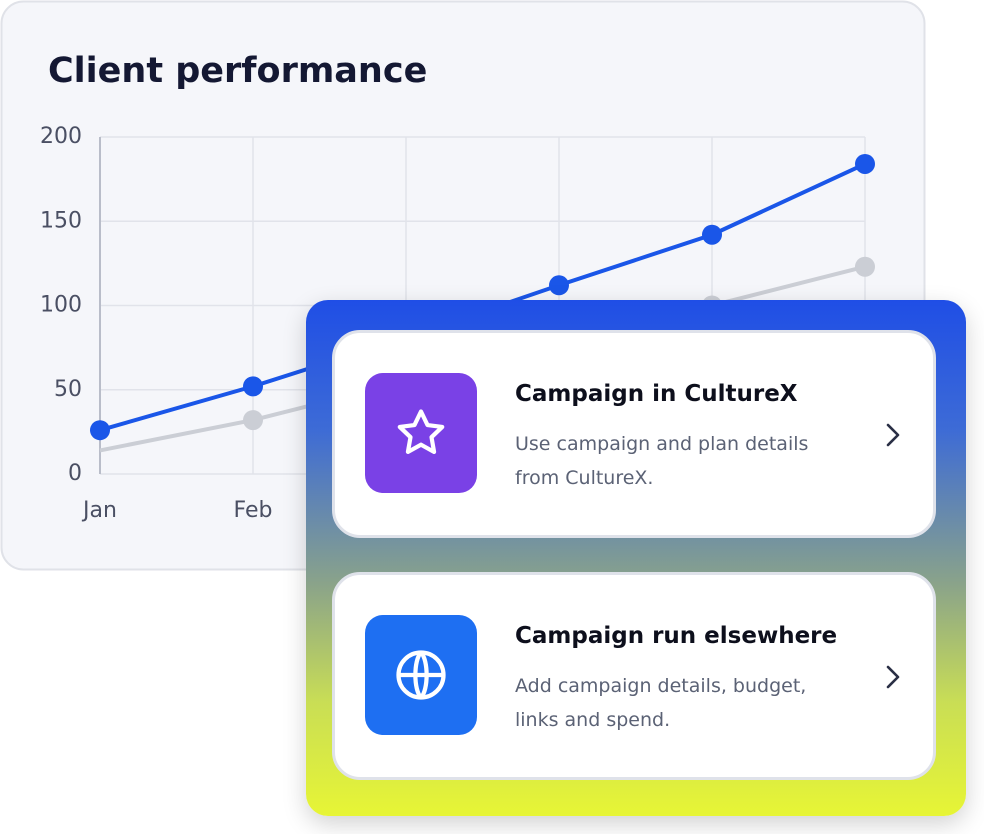  What do you see at coordinates (421, 675) in the screenshot?
I see `globe-icon` at bounding box center [421, 675].